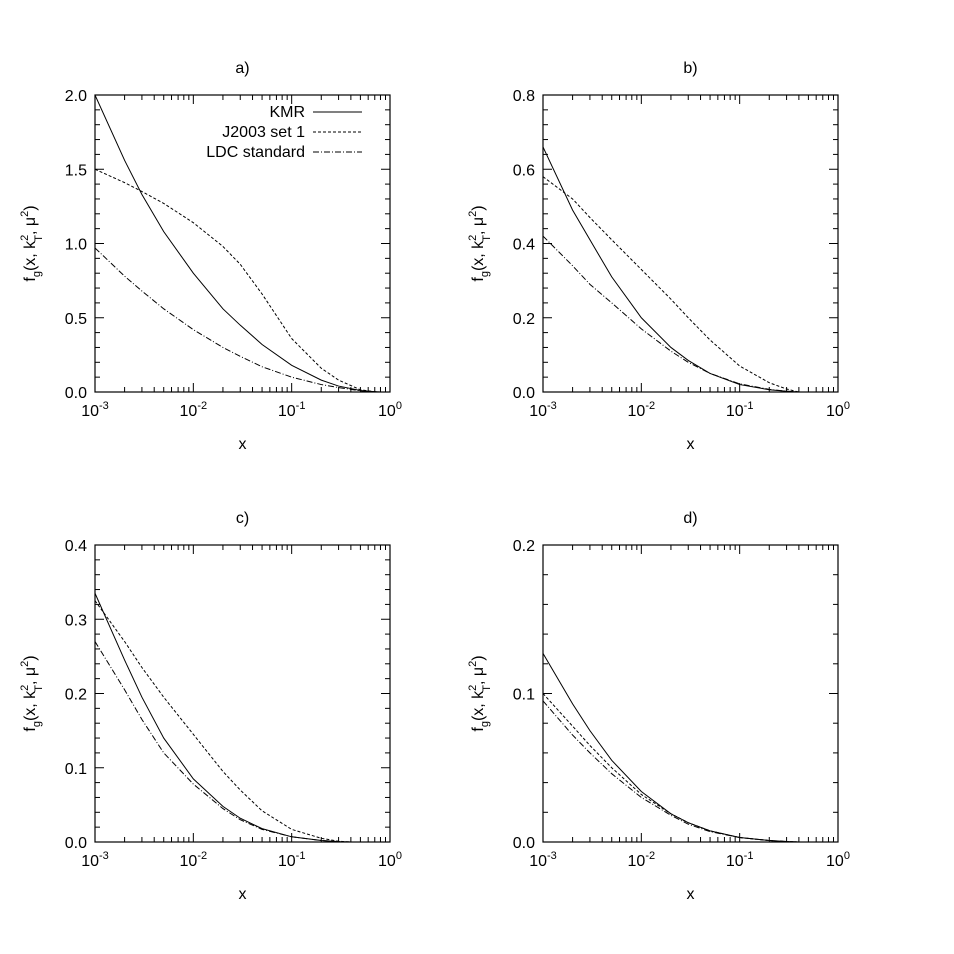  Describe the element at coordinates (287, 112) in the screenshot. I see `legend-label: KMR` at that location.